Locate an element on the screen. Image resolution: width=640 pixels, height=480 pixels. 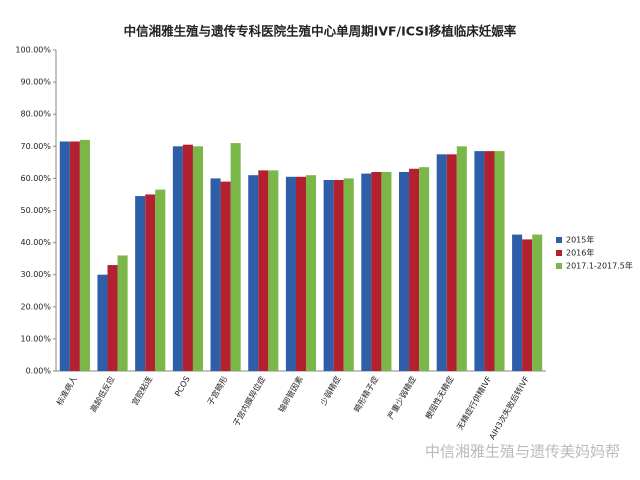
x-tick-label: 输卵管因素 is located at coordinates (290, 394).